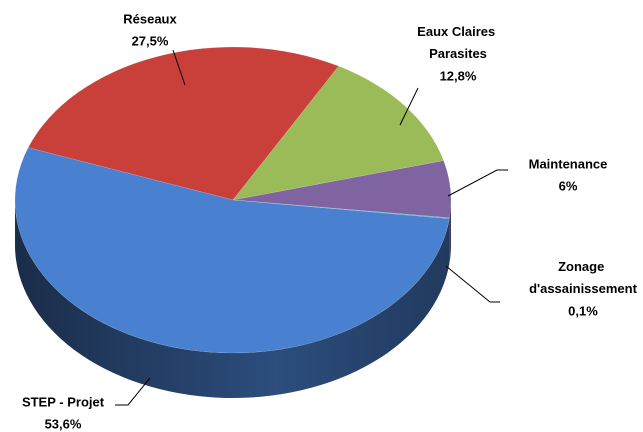  Describe the element at coordinates (583, 310) in the screenshot. I see `slice-value-label: 0,1%` at that location.